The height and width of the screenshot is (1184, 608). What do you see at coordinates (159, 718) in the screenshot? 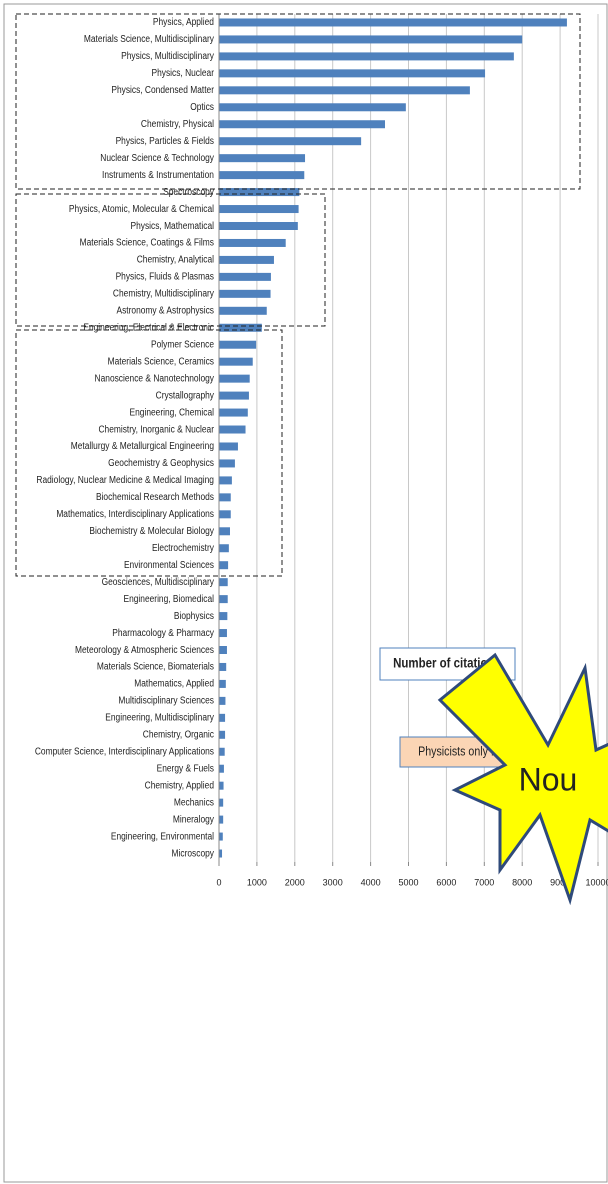
I see `category-label: Engineering, Multidisciplinary` at bounding box center [159, 718].